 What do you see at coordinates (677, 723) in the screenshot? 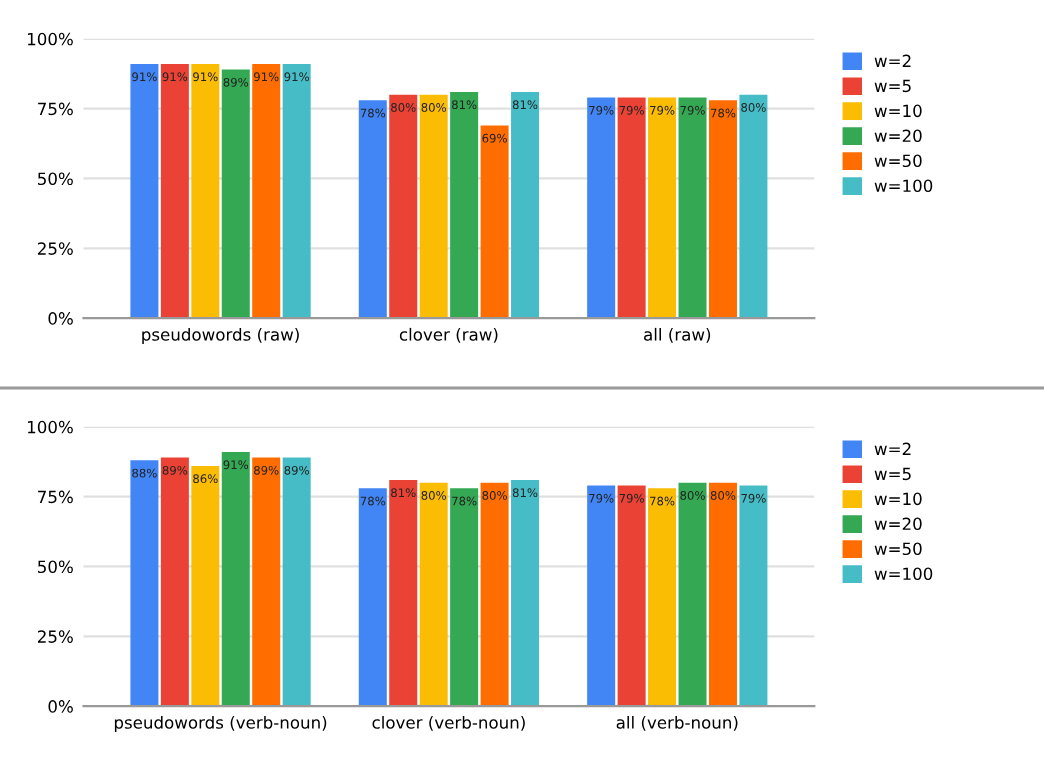
I see `x-tick-label: all (verb-noun)` at bounding box center [677, 723].